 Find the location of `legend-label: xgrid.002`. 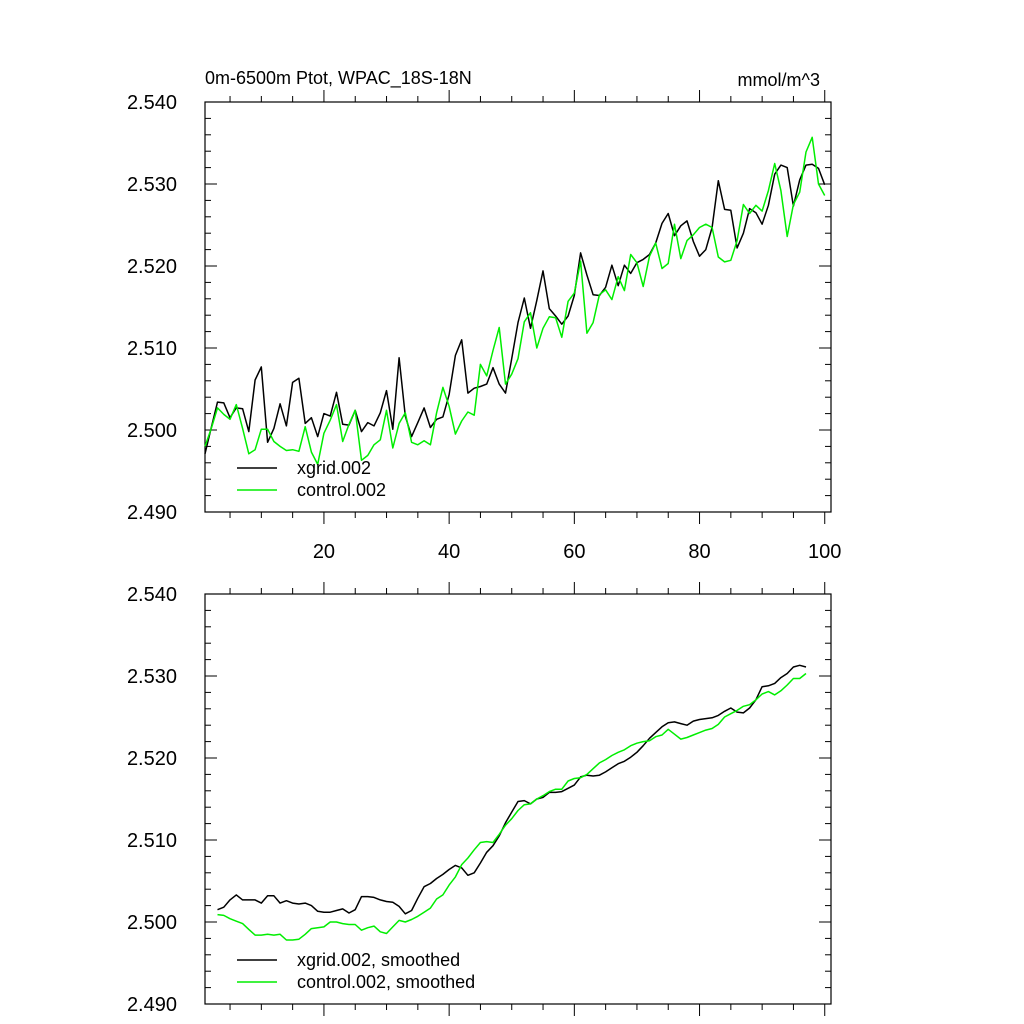

legend-label: xgrid.002 is located at coordinates (334, 468).